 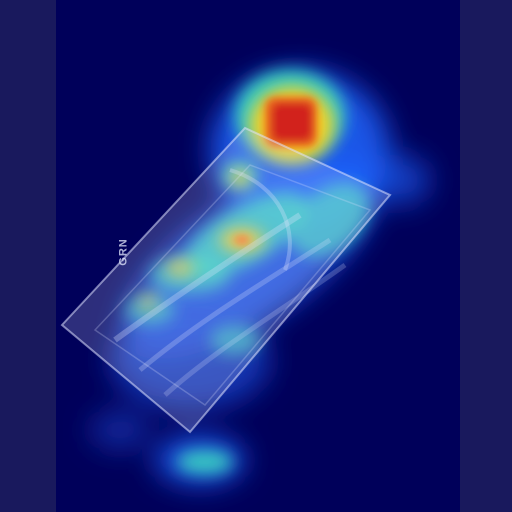 What do you see at coordinates (486, 256) in the screenshot?
I see `right-border-band` at bounding box center [486, 256].